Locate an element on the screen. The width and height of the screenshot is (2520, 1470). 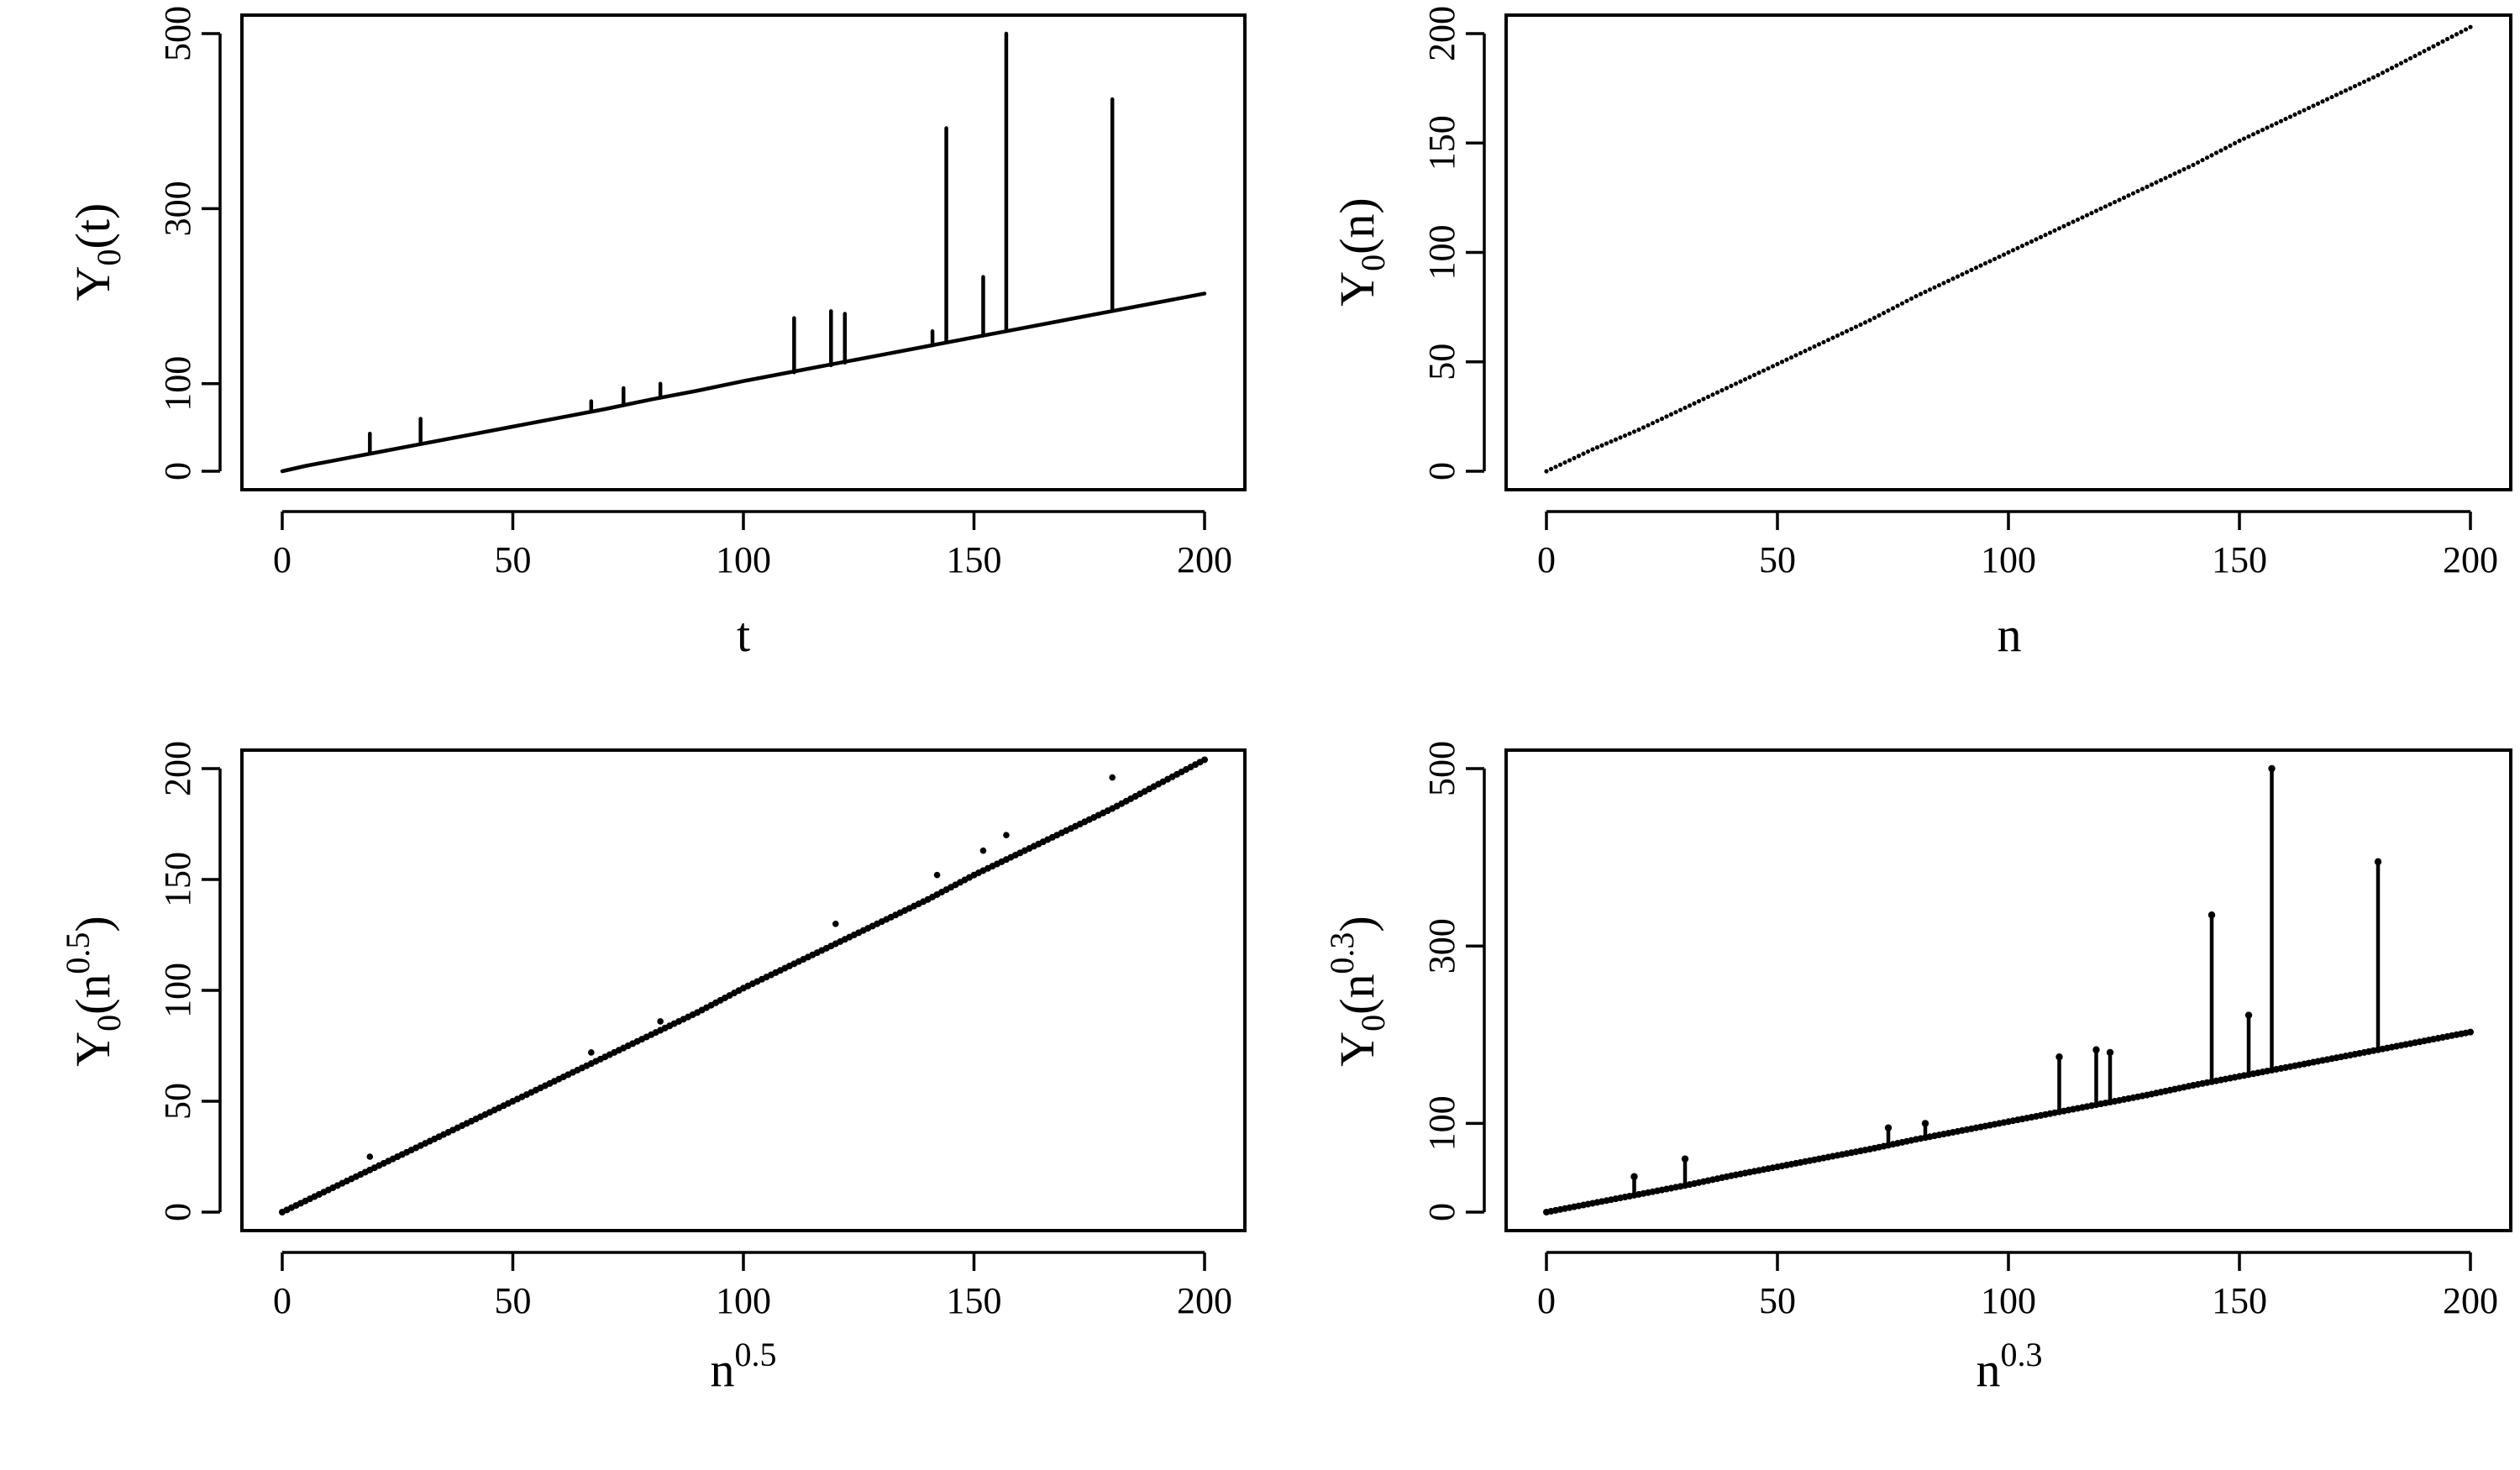
y-tick-label: 150 is located at coordinates (1441, 143).